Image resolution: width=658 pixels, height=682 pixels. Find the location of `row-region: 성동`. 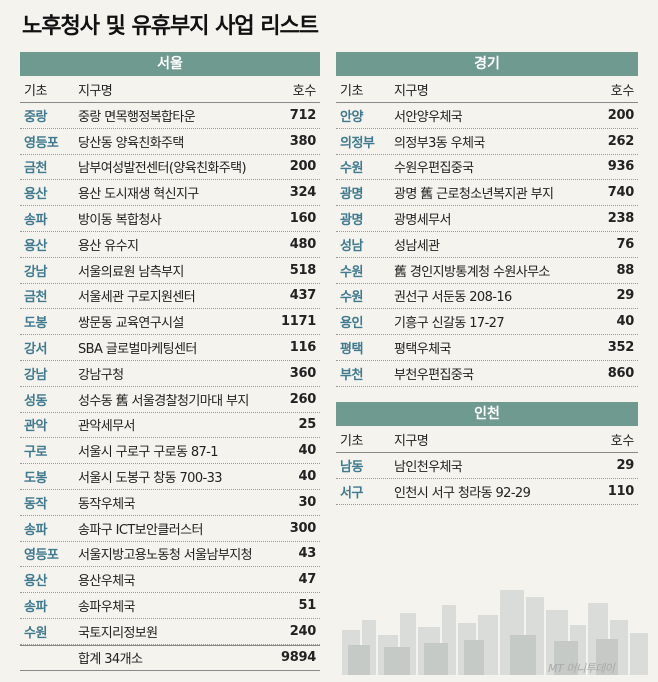

row-region: 성동 is located at coordinates (35, 401).